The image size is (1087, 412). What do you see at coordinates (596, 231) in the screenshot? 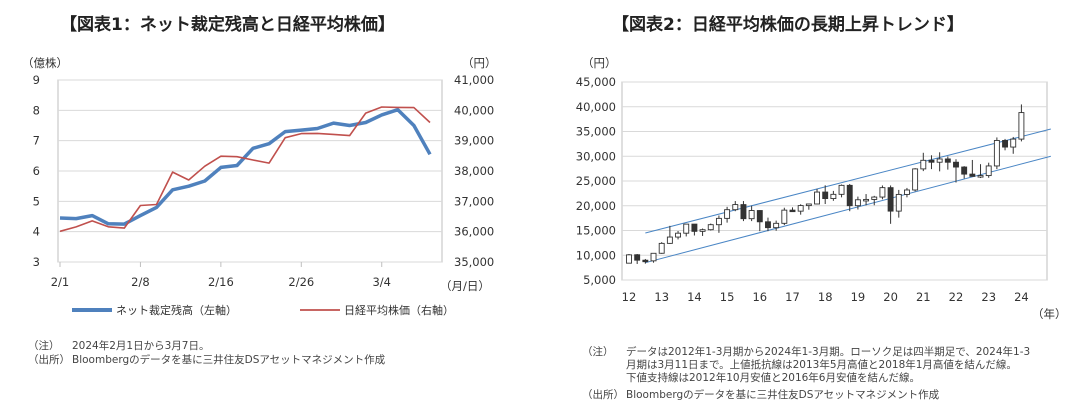
I see `chart2-y-tick-label: 15,000` at bounding box center [596, 231].